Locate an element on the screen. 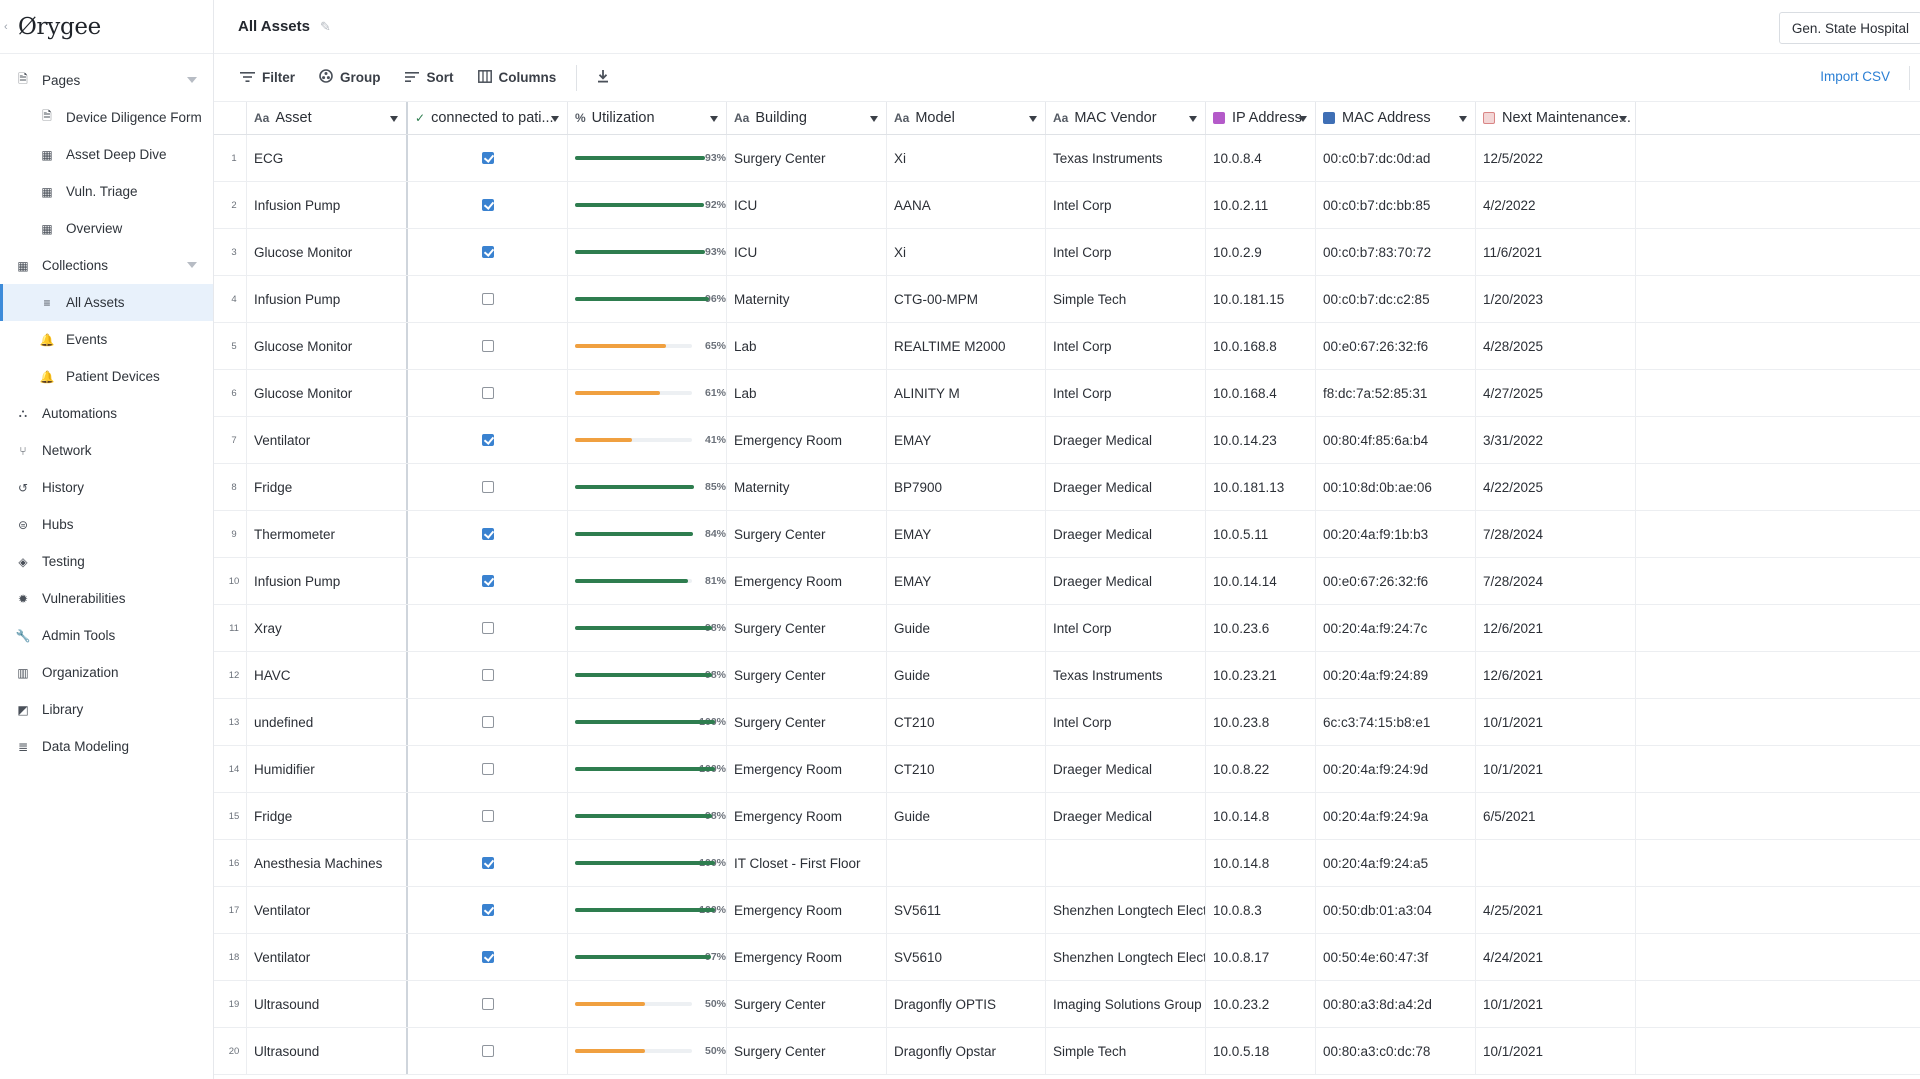 The width and height of the screenshot is (1920, 1079). columns-button: Columns is located at coordinates (516, 77).